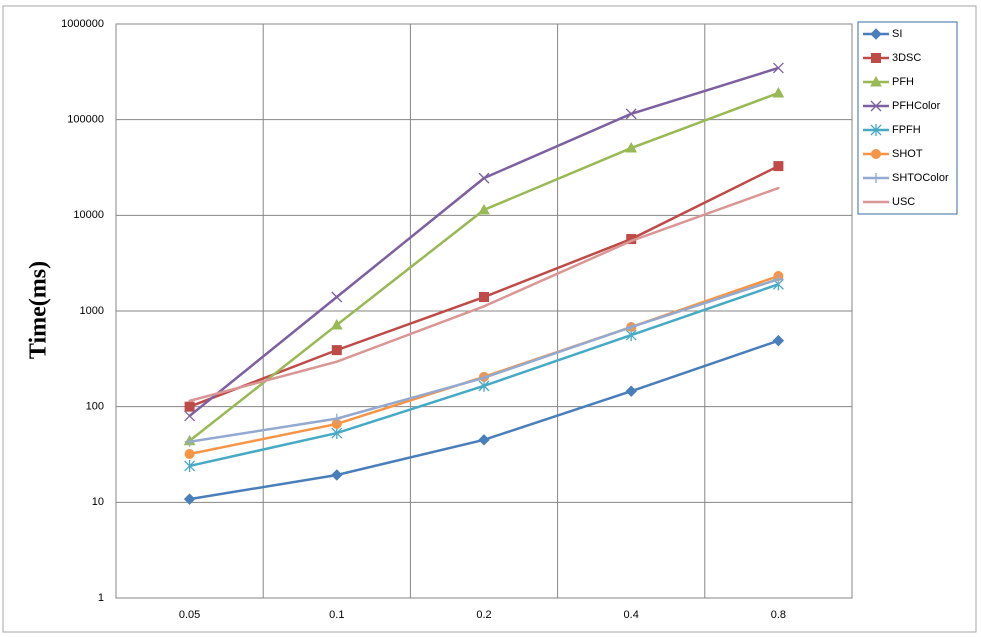 The image size is (981, 637). Describe the element at coordinates (82, 24) in the screenshot. I see `y-tick-label: 1000000` at that location.